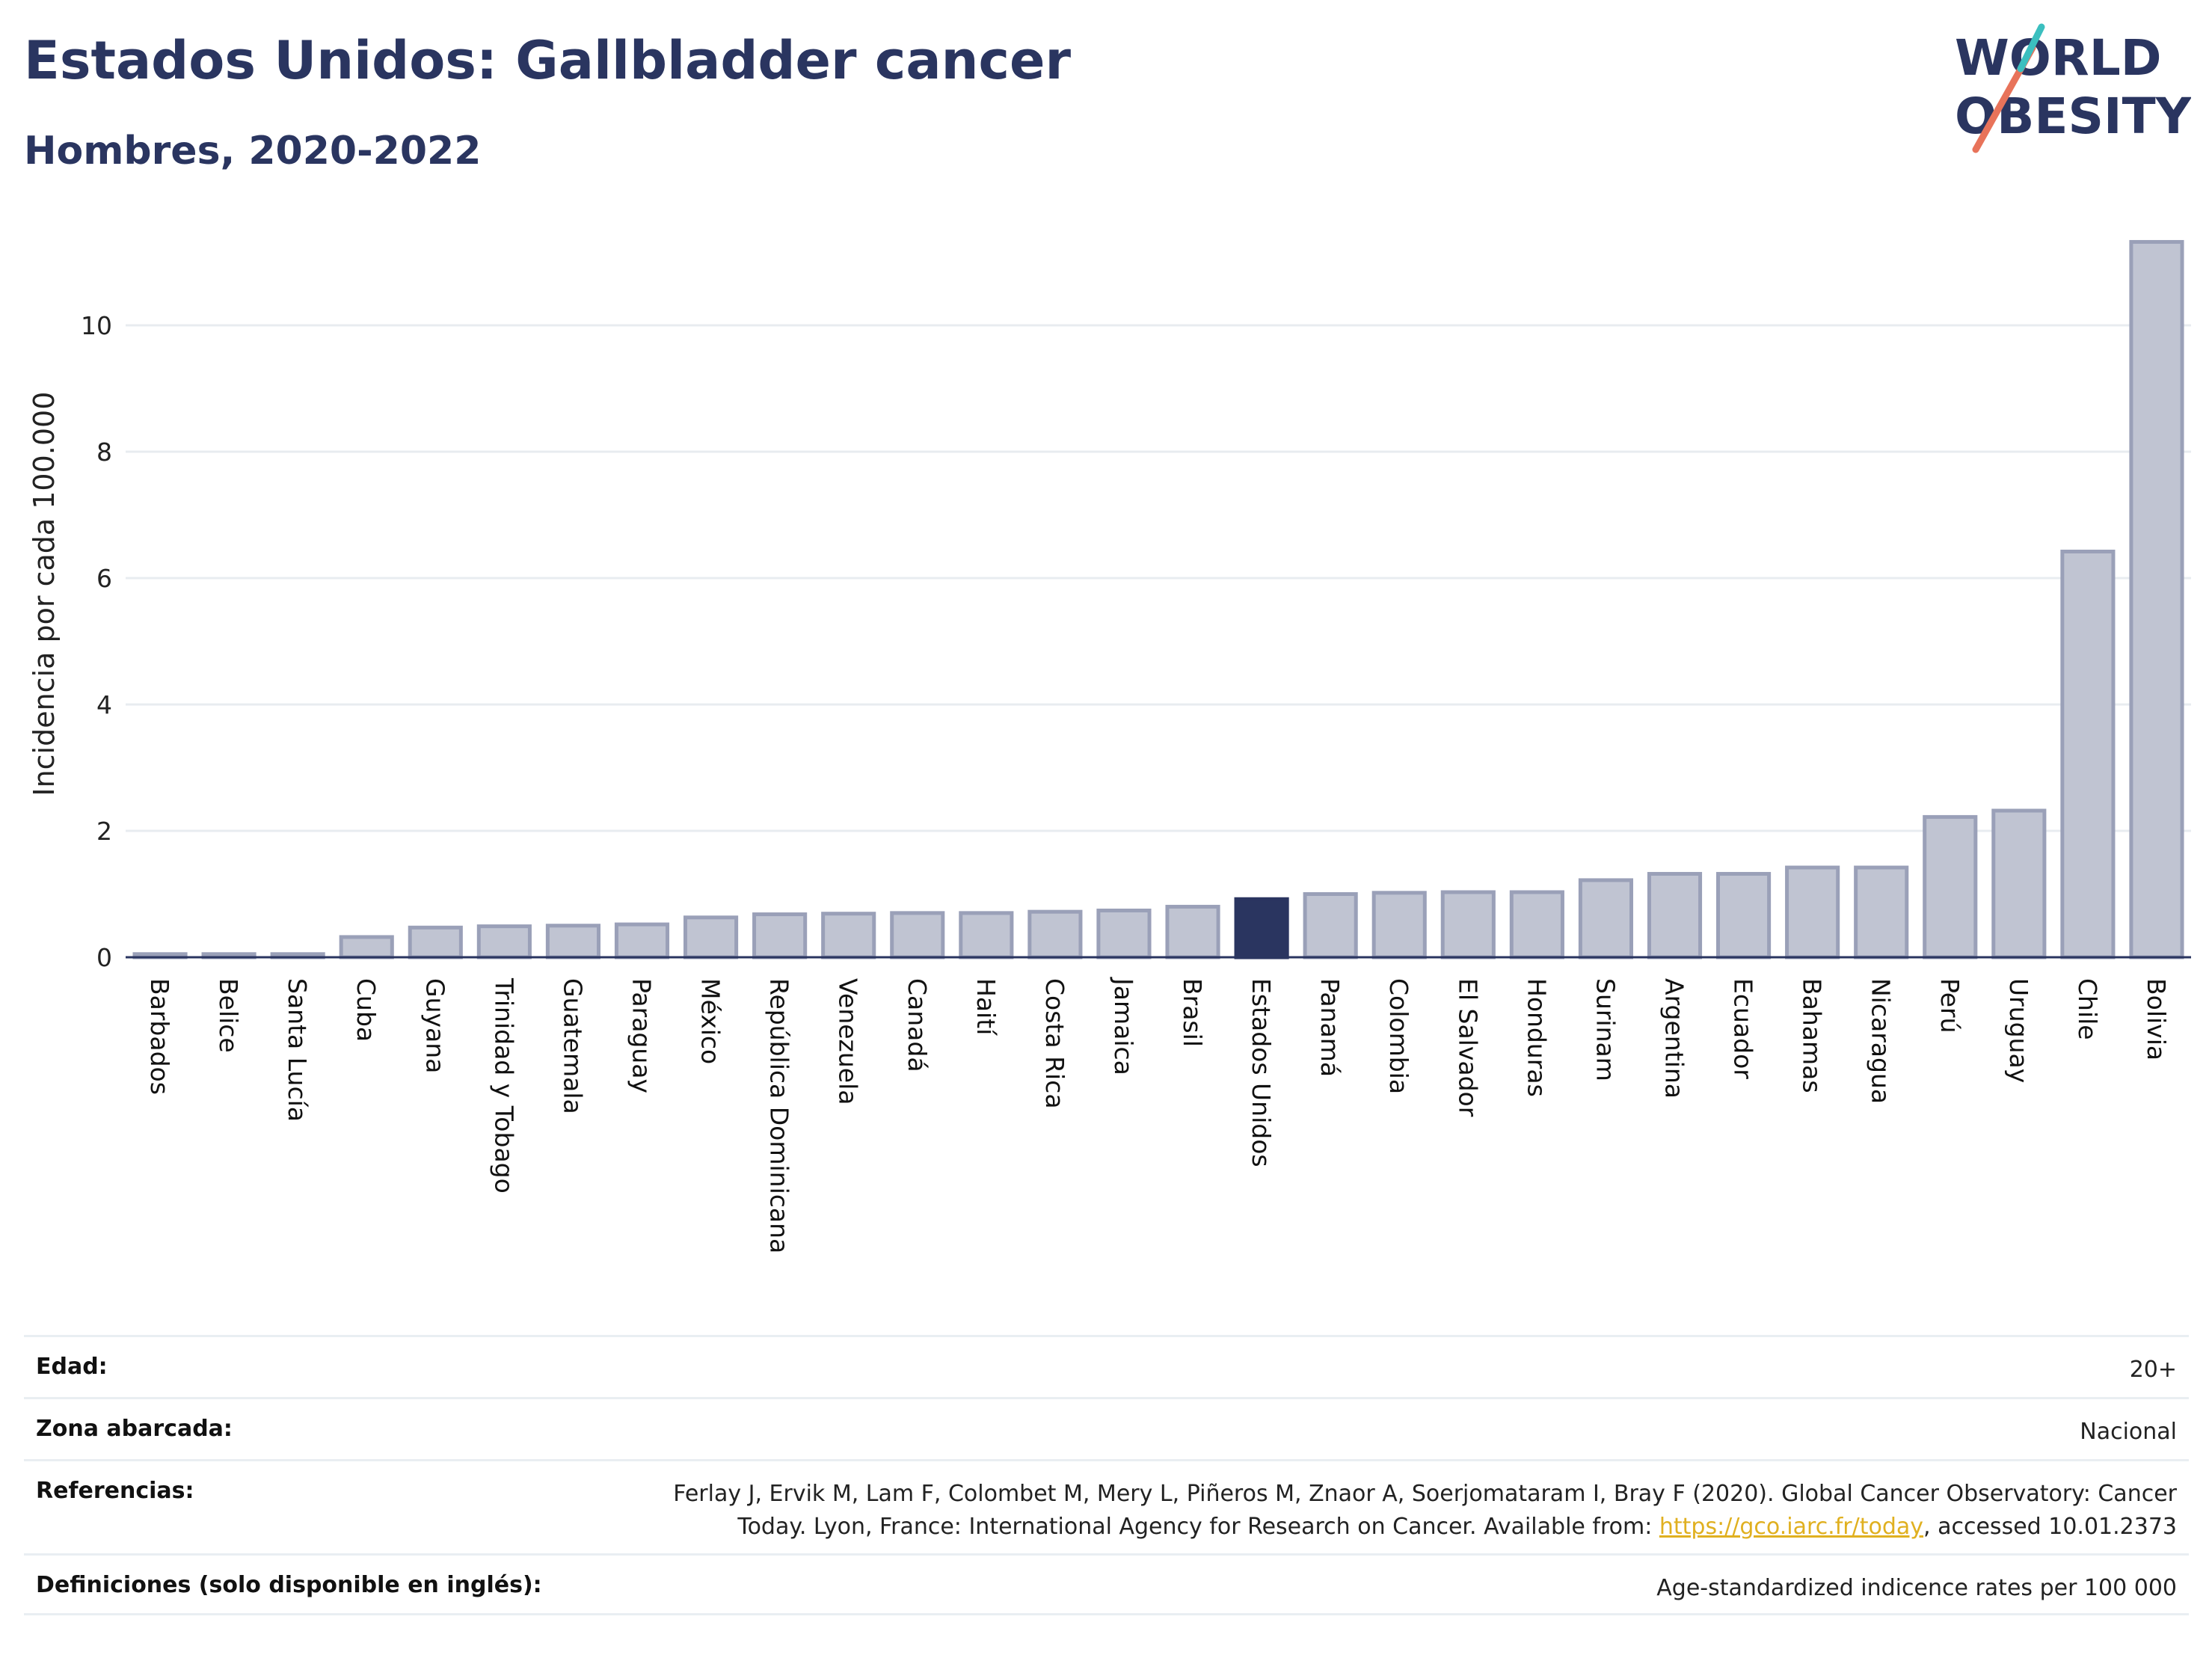  I want to click on bar-paraguay, so click(642, 940).